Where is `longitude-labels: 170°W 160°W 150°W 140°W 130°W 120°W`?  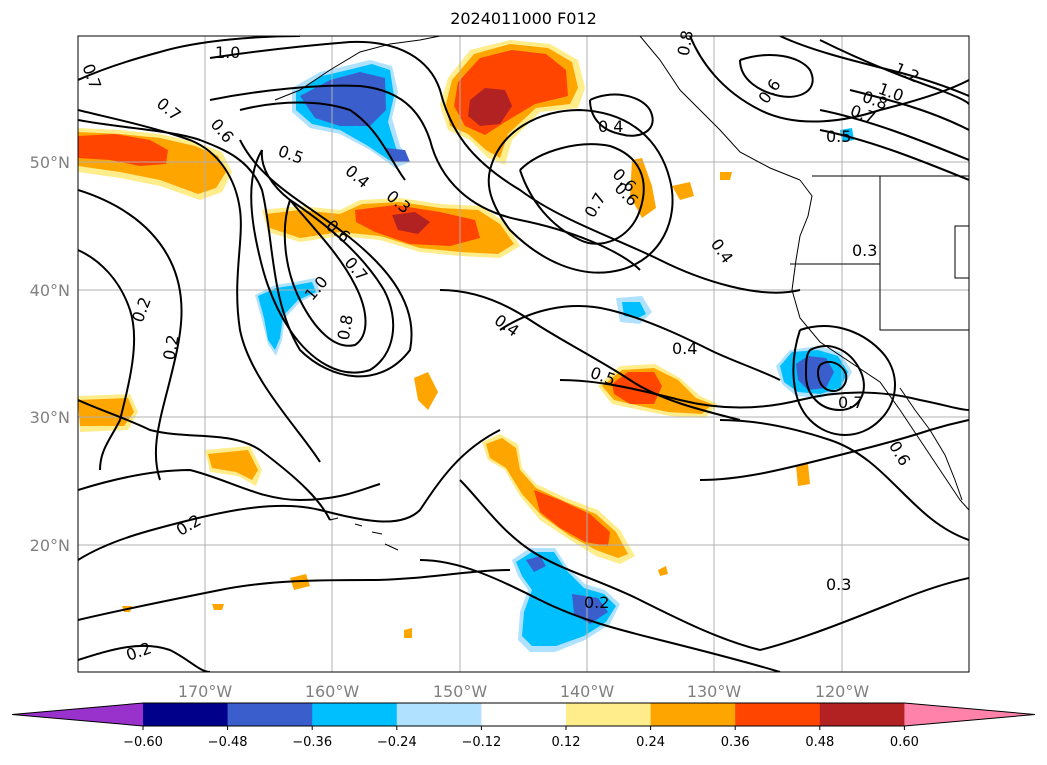 longitude-labels: 170°W 160°W 150°W 140°W 130°W 120°W is located at coordinates (524, 691).